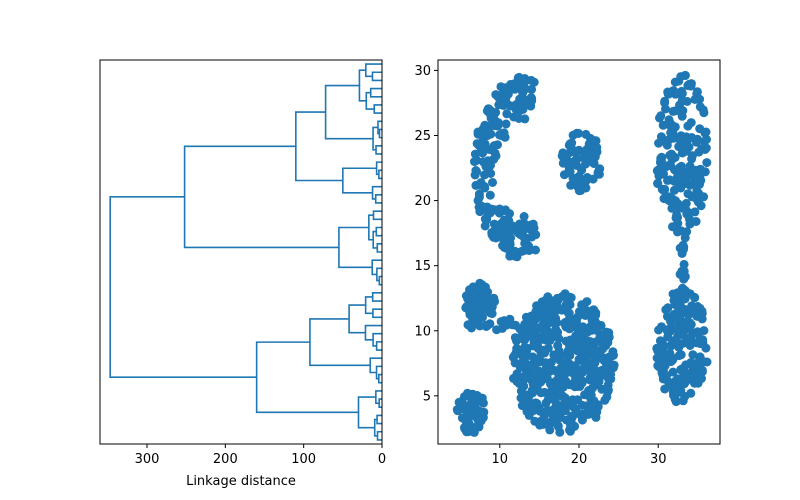 This screenshot has height=500, width=800. I want to click on scatter-y-tick-label: 5, so click(427, 396).